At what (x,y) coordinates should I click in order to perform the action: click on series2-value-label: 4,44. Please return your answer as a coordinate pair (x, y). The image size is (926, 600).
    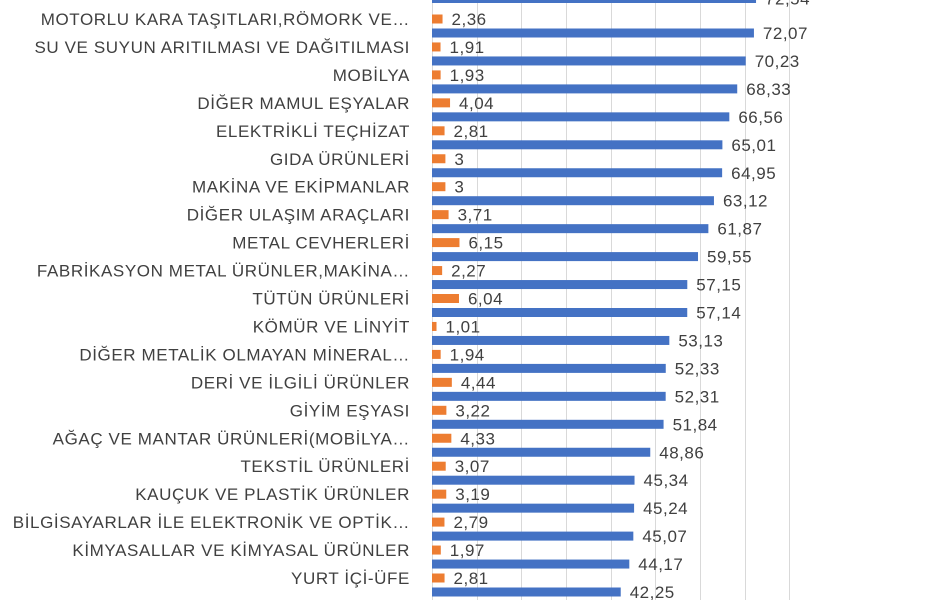
    Looking at the image, I should click on (478, 382).